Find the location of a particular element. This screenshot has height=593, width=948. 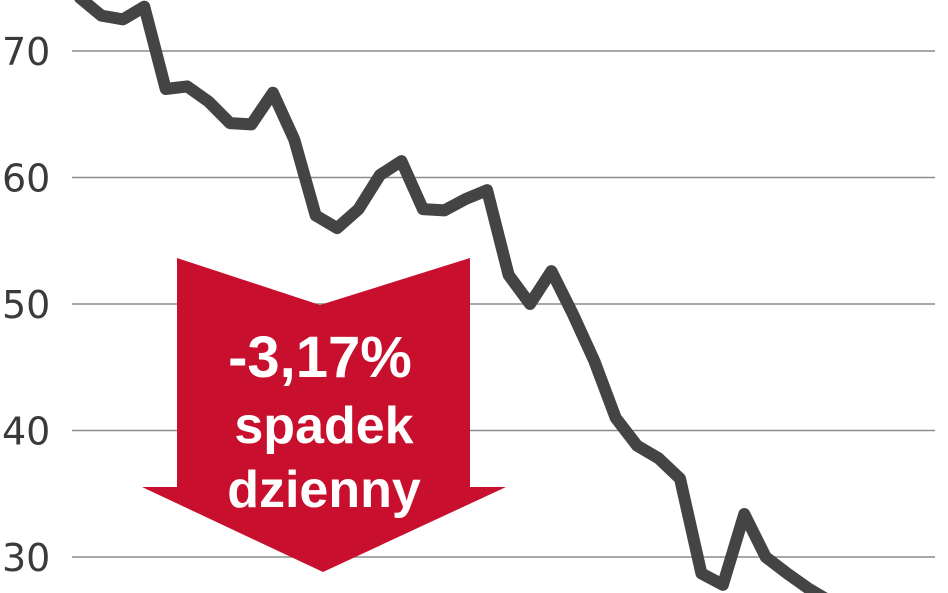

y-tick-label: 70 is located at coordinates (26, 52).